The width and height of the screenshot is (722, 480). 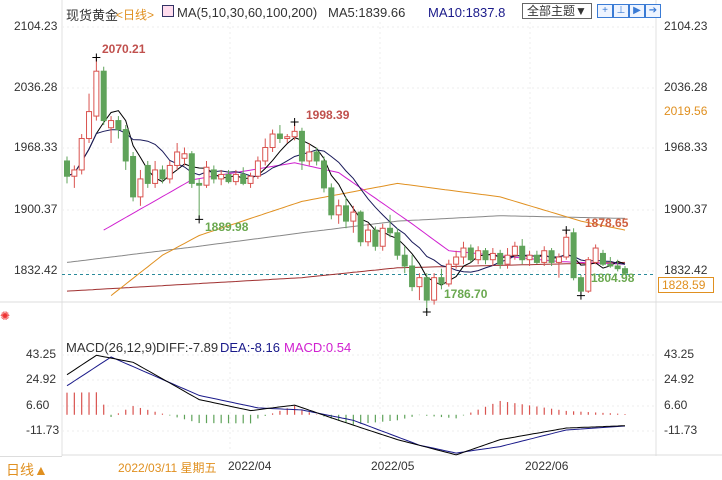 What do you see at coordinates (250, 466) in the screenshot?
I see `date-tick: 2022/04` at bounding box center [250, 466].